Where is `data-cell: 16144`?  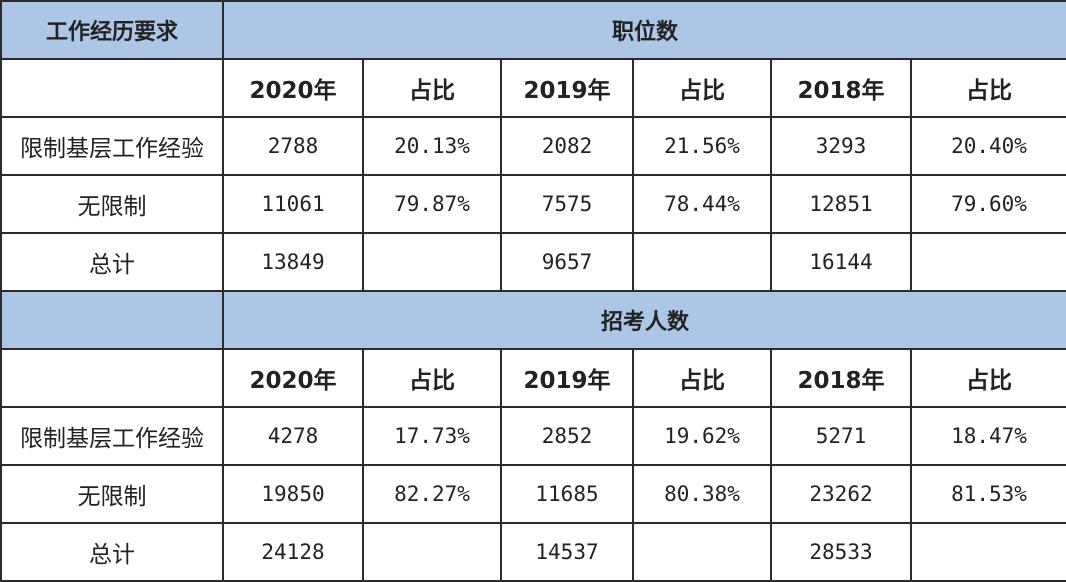 data-cell: 16144 is located at coordinates (841, 262).